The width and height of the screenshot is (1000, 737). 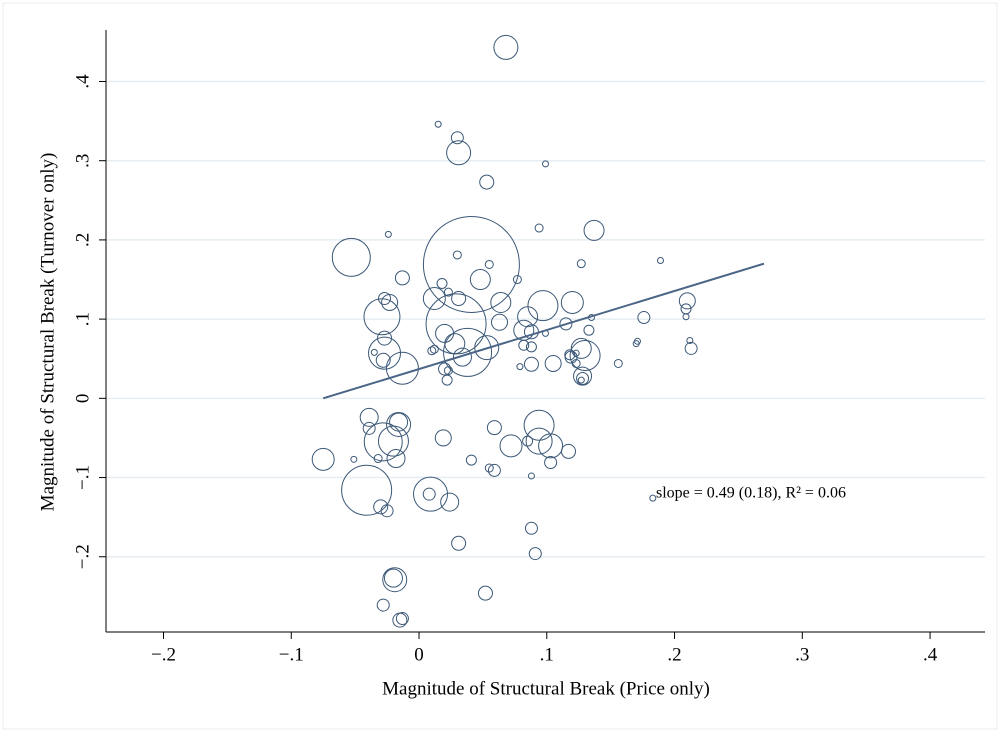 What do you see at coordinates (82, 81) in the screenshot?
I see `y-tick-label: .4` at bounding box center [82, 81].